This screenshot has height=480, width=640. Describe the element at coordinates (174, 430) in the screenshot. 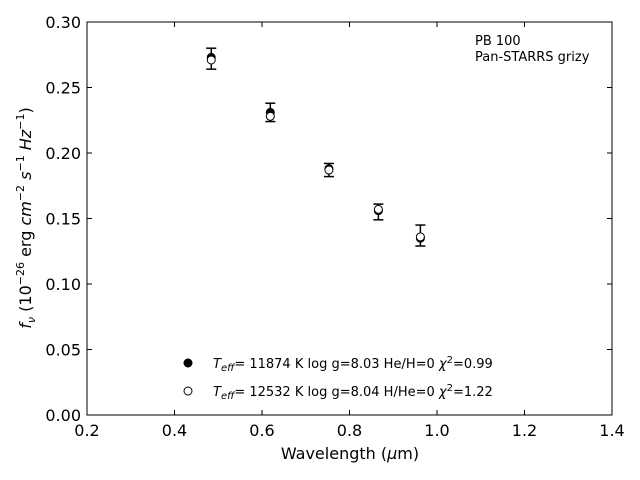

I see `x-tick-label: 0.4` at that location.